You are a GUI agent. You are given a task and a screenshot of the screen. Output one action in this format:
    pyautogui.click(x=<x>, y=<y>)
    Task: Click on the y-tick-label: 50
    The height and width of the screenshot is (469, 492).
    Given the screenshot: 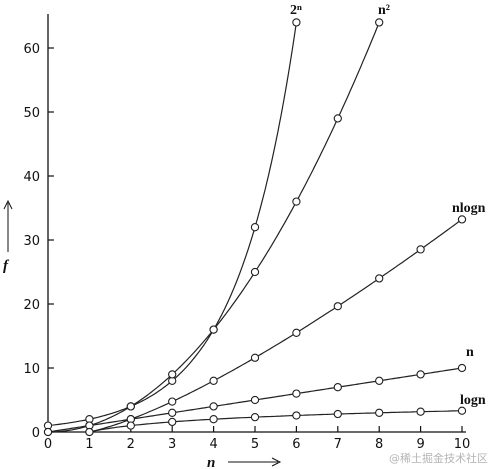 What is the action you would take?
    pyautogui.click(x=31, y=113)
    